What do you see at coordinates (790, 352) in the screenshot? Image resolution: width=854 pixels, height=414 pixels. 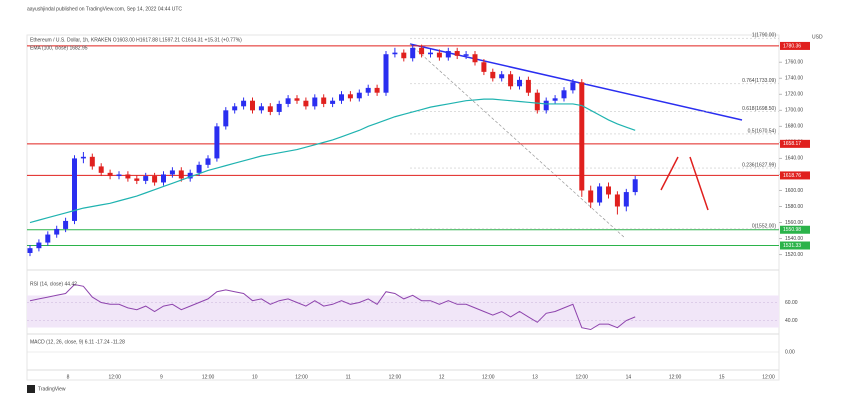 I see `macd-zero-label: 0.00` at bounding box center [790, 352].